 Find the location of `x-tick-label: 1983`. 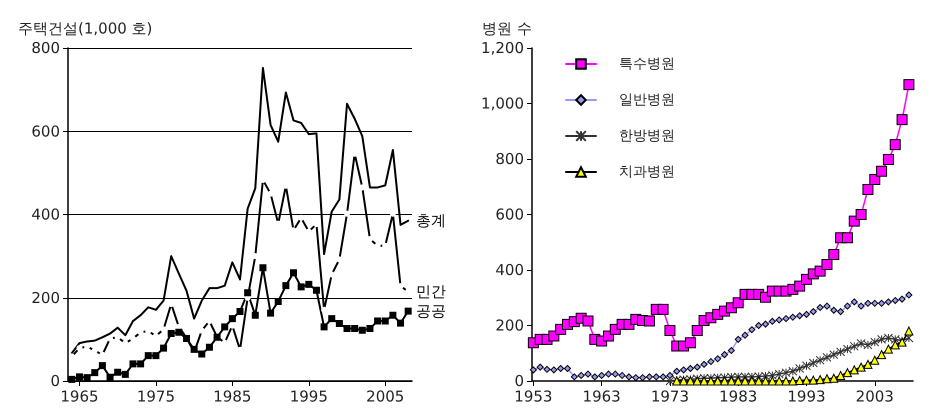

x-tick-label: 1983 is located at coordinates (738, 397).